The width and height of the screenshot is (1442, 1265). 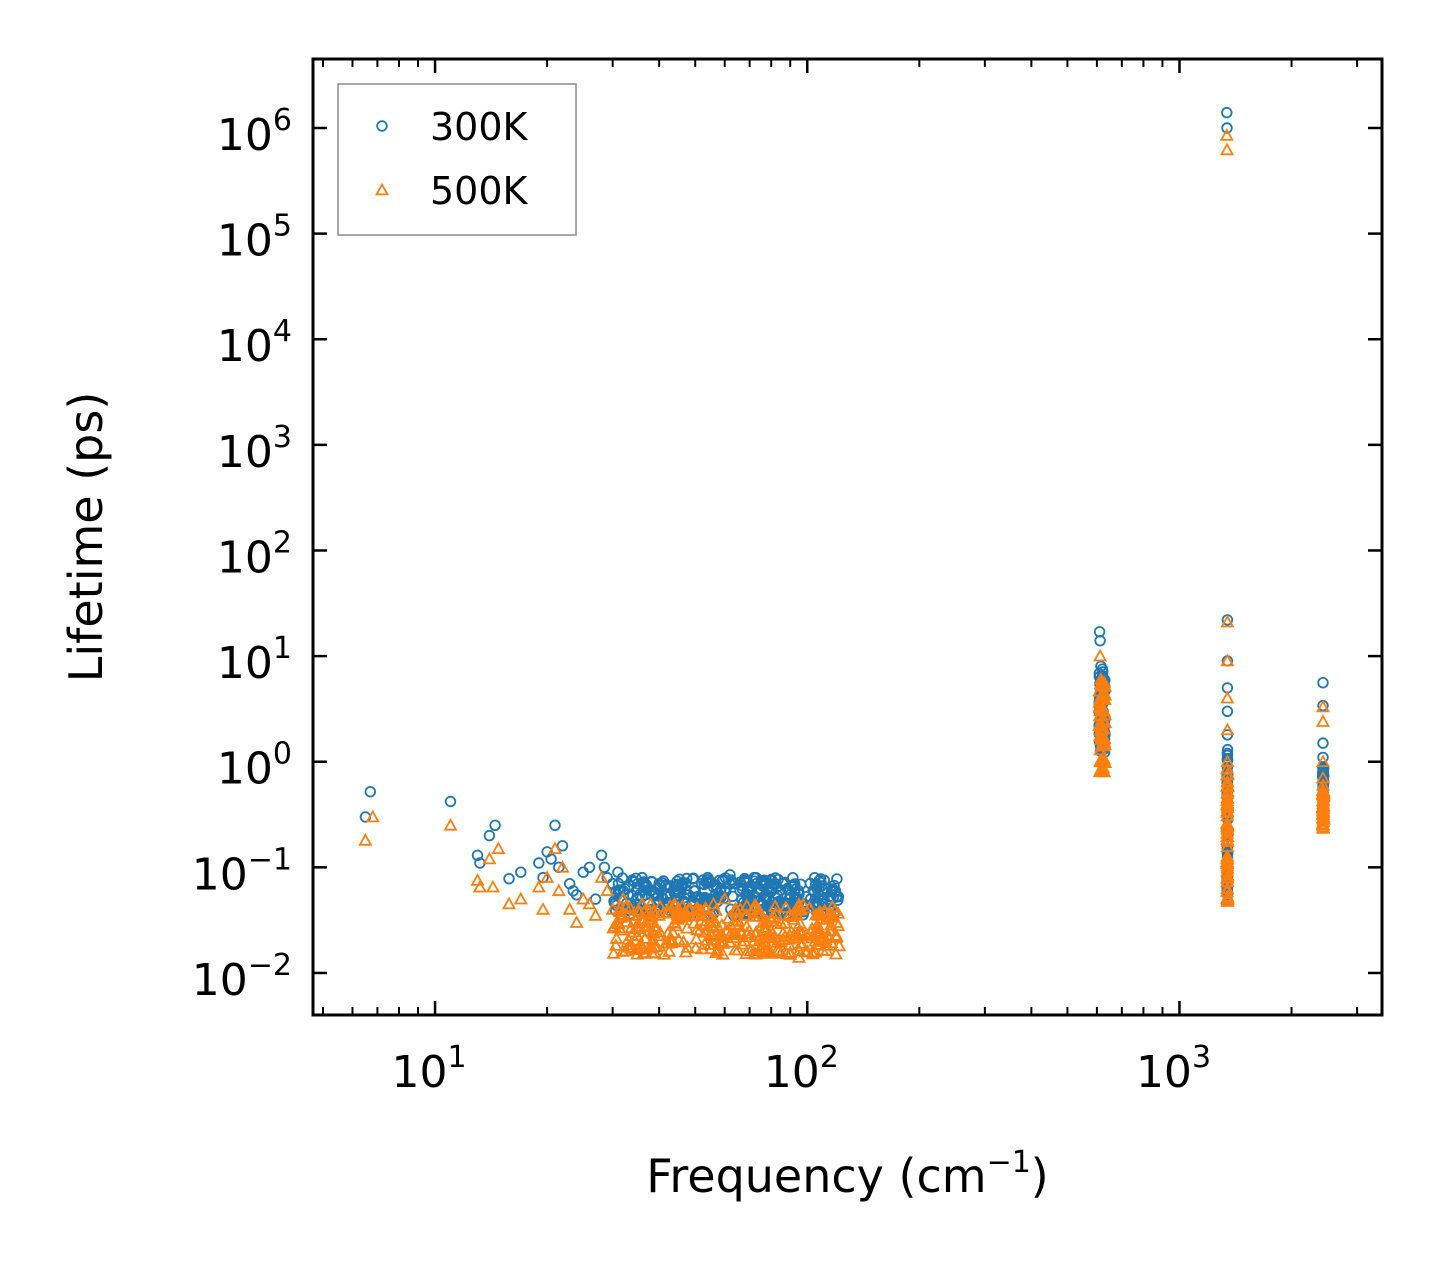 What do you see at coordinates (457, 159) in the screenshot?
I see `legend: 300K 500K` at bounding box center [457, 159].